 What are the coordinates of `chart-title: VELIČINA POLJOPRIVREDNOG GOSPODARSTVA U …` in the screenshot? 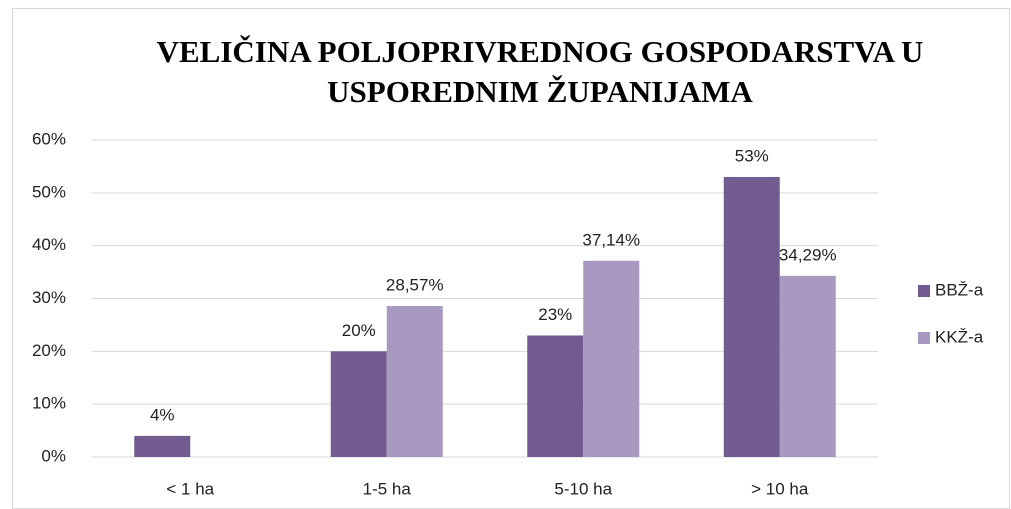 It's located at (540, 71).